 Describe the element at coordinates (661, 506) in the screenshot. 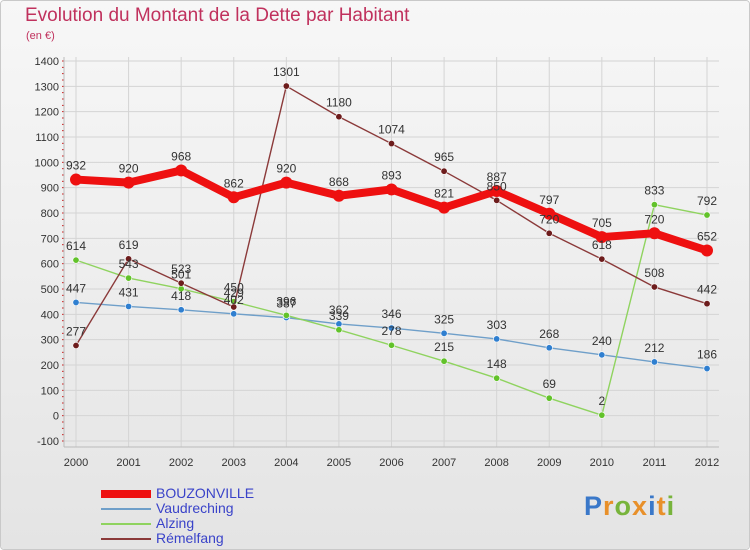

I see `logo-letter: t` at that location.